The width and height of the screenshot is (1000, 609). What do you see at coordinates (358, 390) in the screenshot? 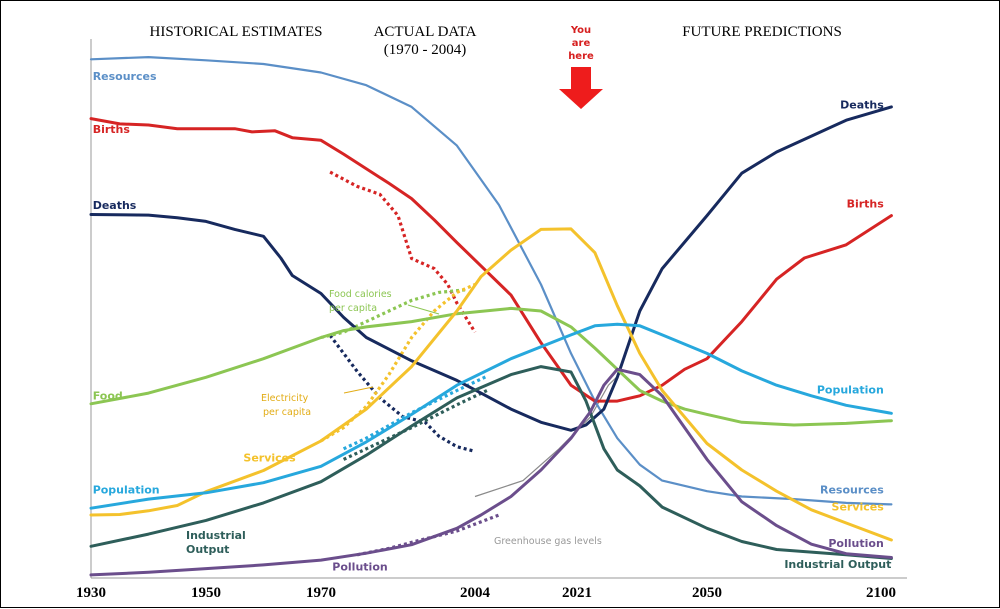
I see `electricity-pointer` at bounding box center [358, 390].